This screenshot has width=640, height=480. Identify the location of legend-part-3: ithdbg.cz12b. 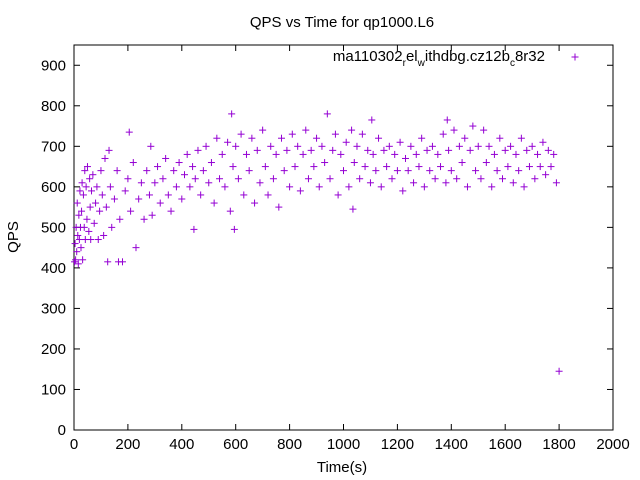
(467, 56).